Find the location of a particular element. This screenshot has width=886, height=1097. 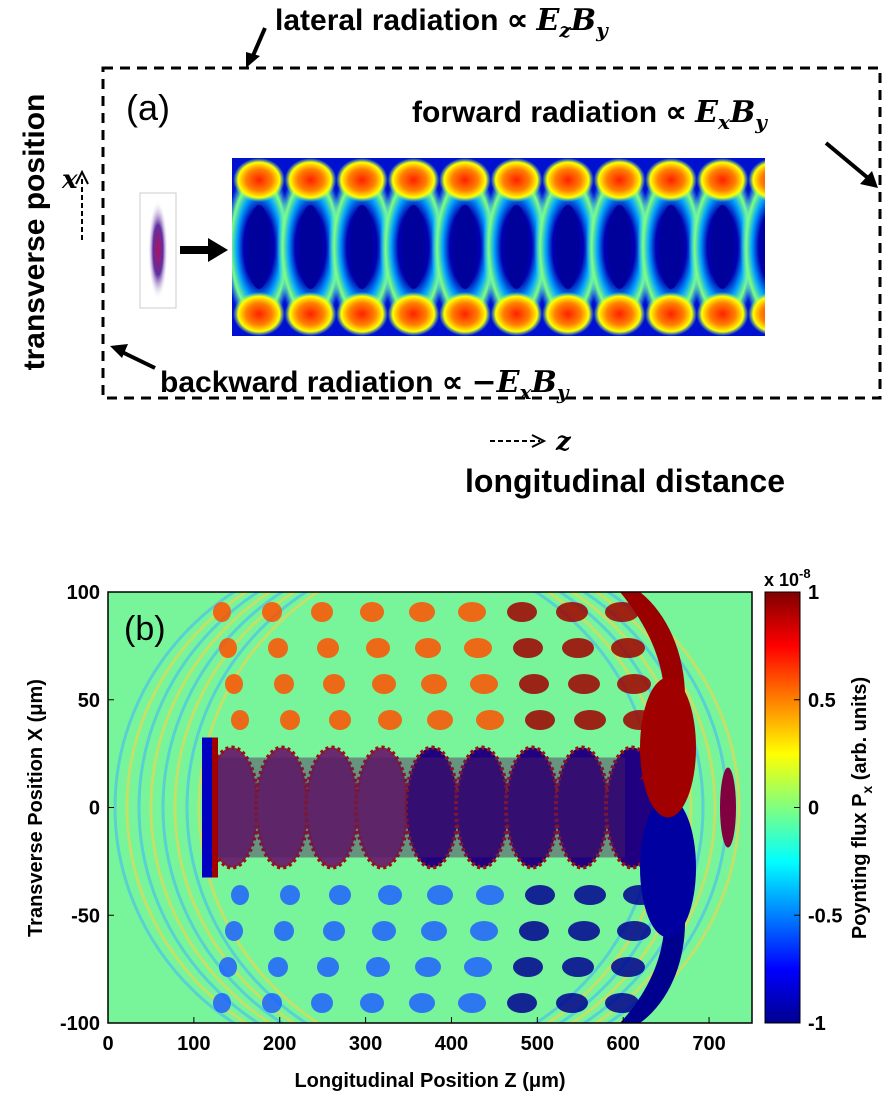

core-band is located at coordinates (420, 807).